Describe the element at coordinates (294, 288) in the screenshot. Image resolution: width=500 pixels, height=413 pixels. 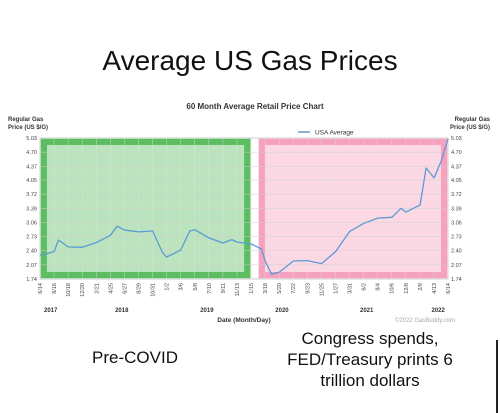
I see `x-tick-label: 7/22` at that location.